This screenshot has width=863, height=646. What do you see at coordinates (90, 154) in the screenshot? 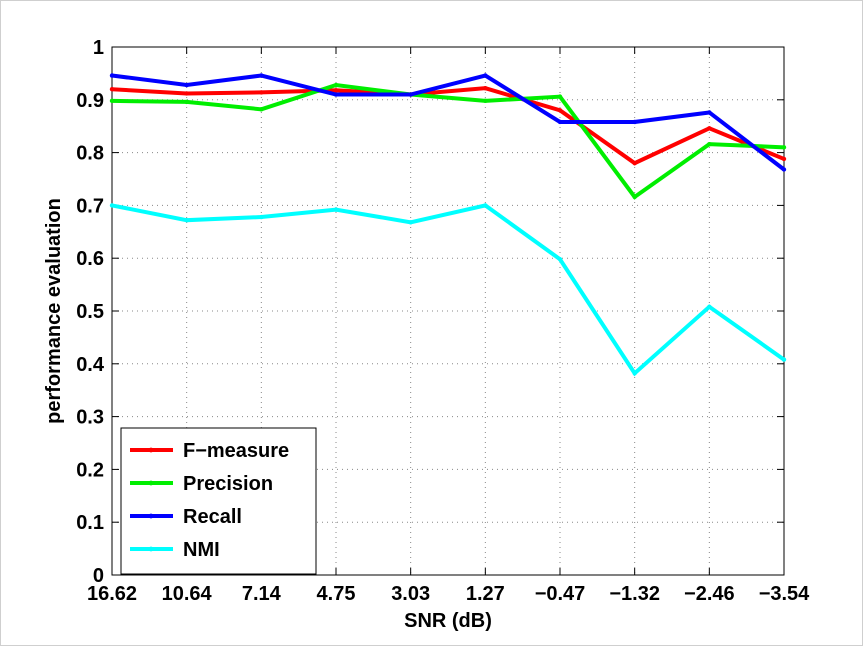
I see `y-tick-label: 0.8` at bounding box center [90, 154].